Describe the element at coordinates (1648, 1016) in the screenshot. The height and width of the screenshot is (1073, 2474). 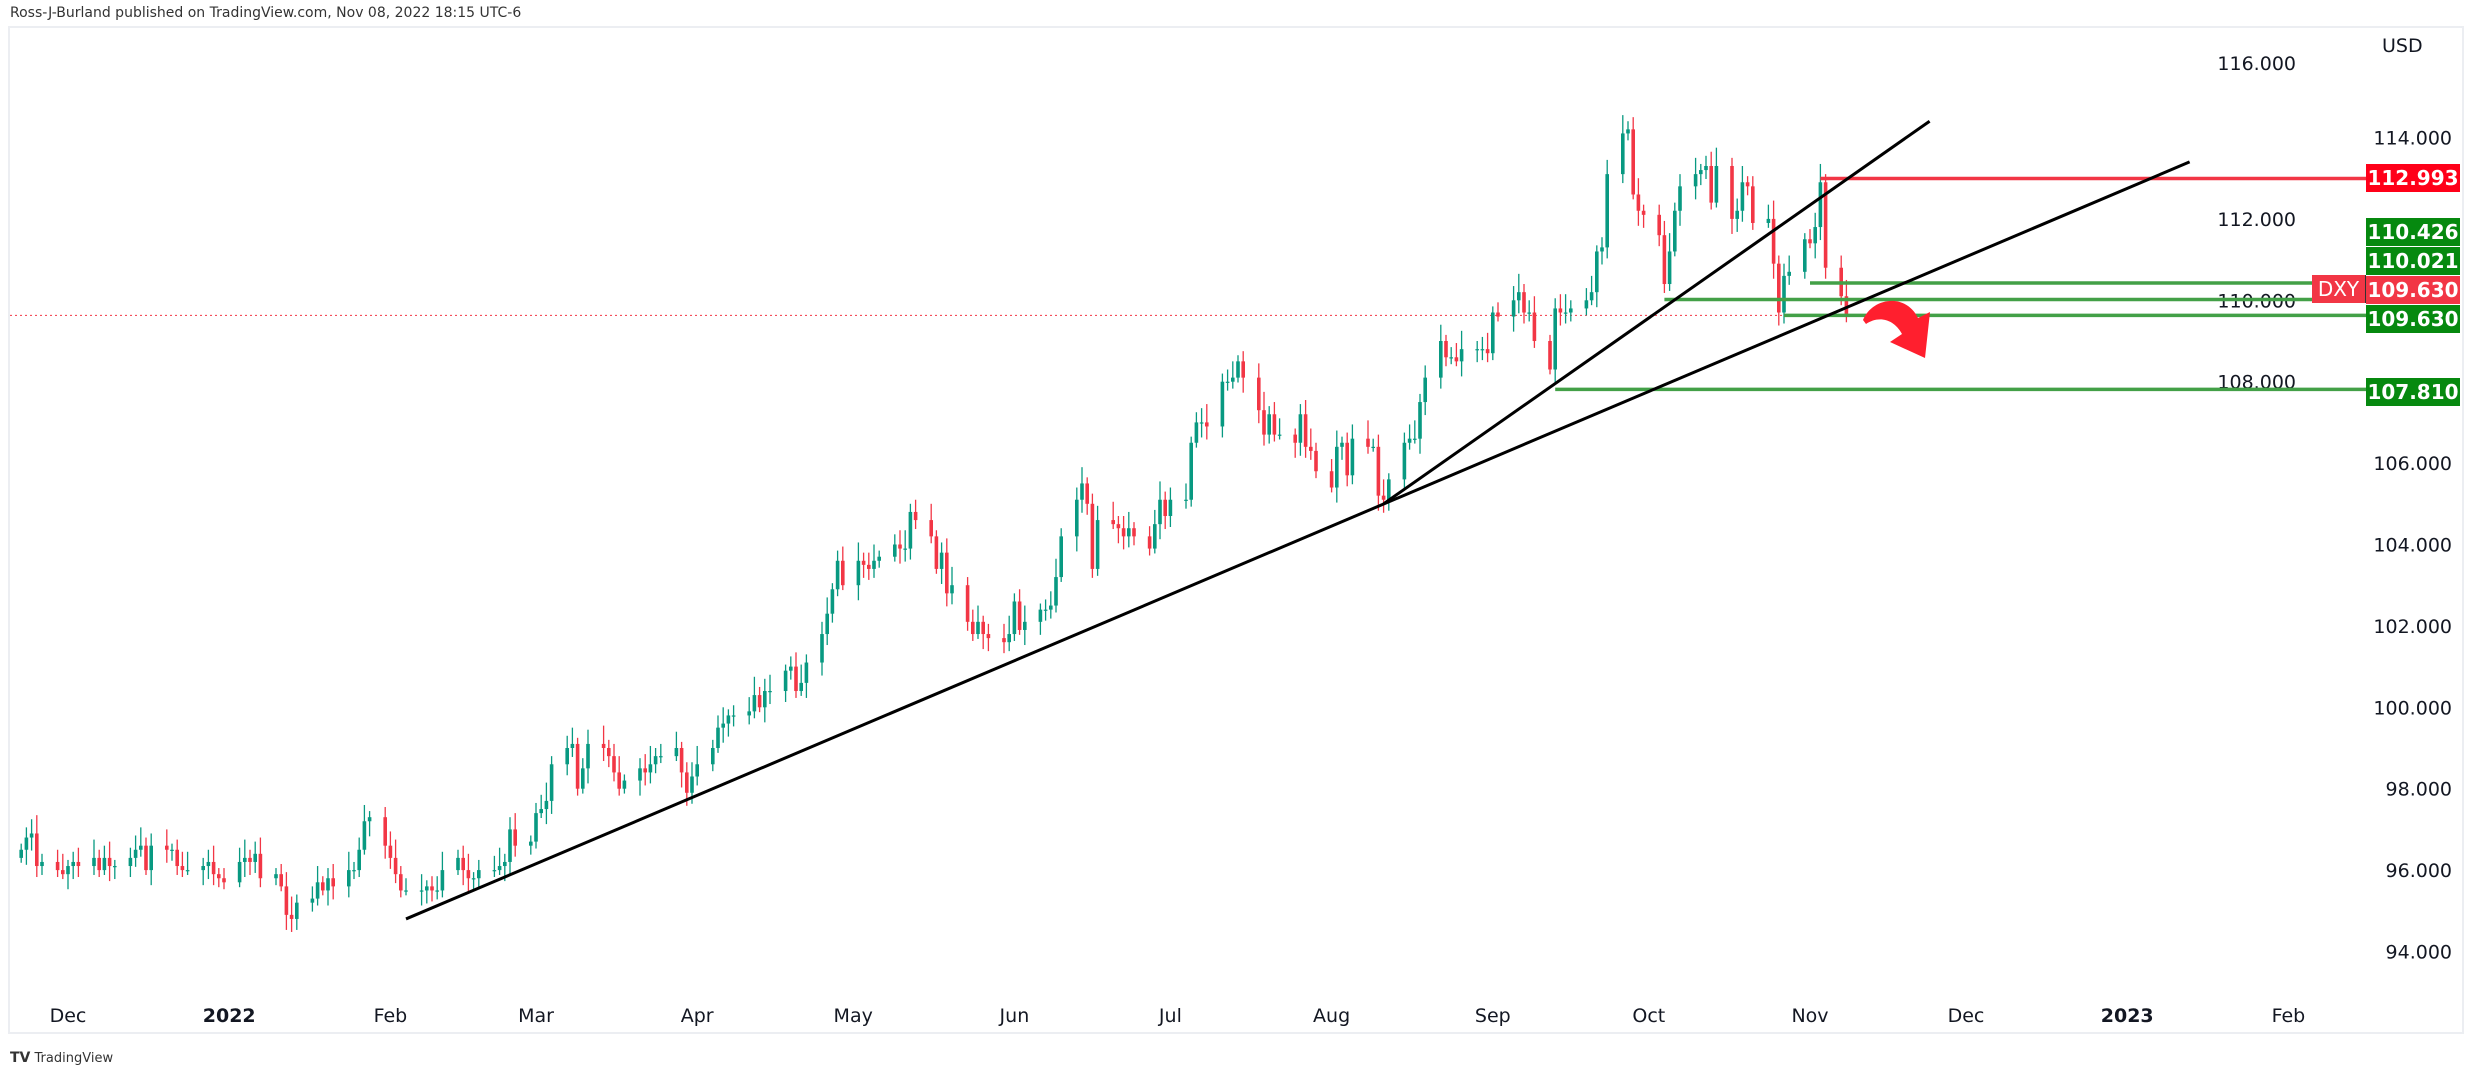
I see `x-tick-label: Oct` at that location.